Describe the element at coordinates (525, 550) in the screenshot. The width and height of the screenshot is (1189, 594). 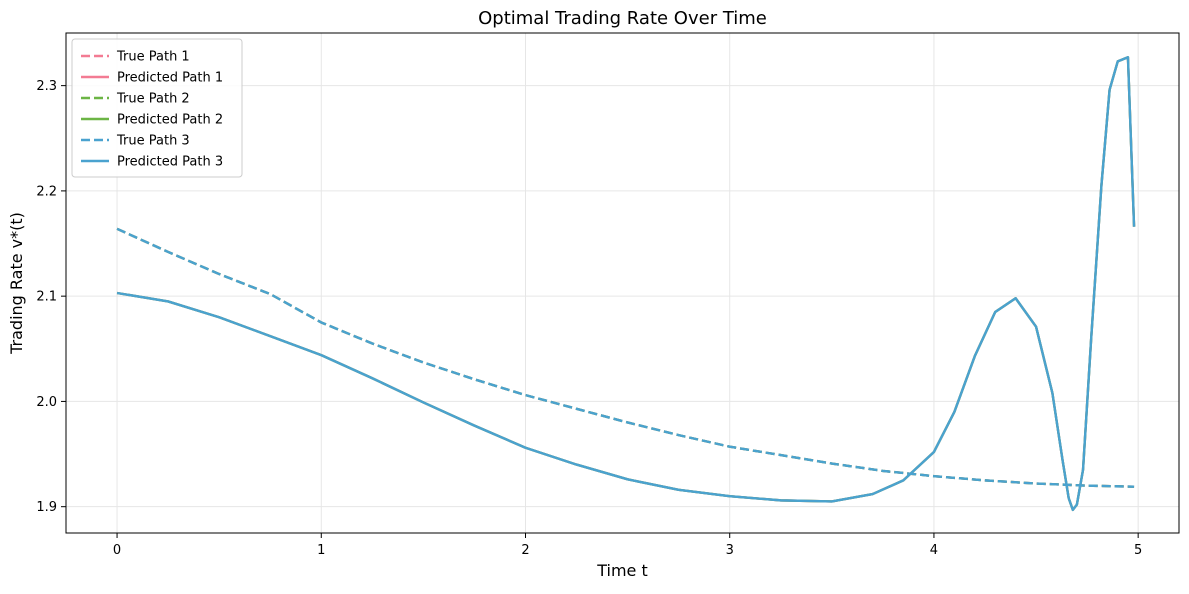
I see `x-tick-label: 2` at that location.